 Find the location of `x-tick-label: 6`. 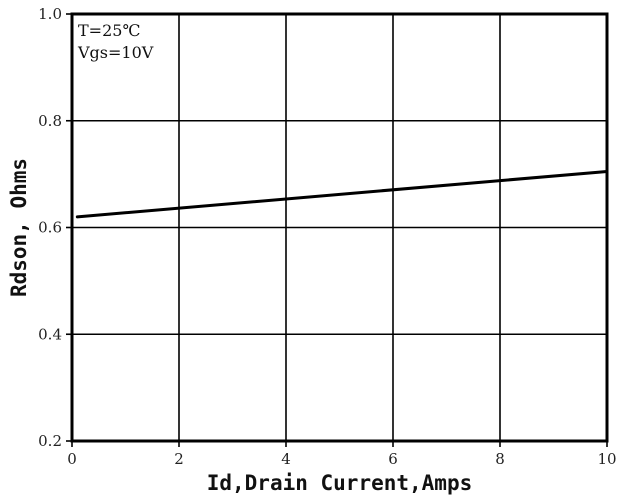

x-tick-label: 6 is located at coordinates (393, 459).